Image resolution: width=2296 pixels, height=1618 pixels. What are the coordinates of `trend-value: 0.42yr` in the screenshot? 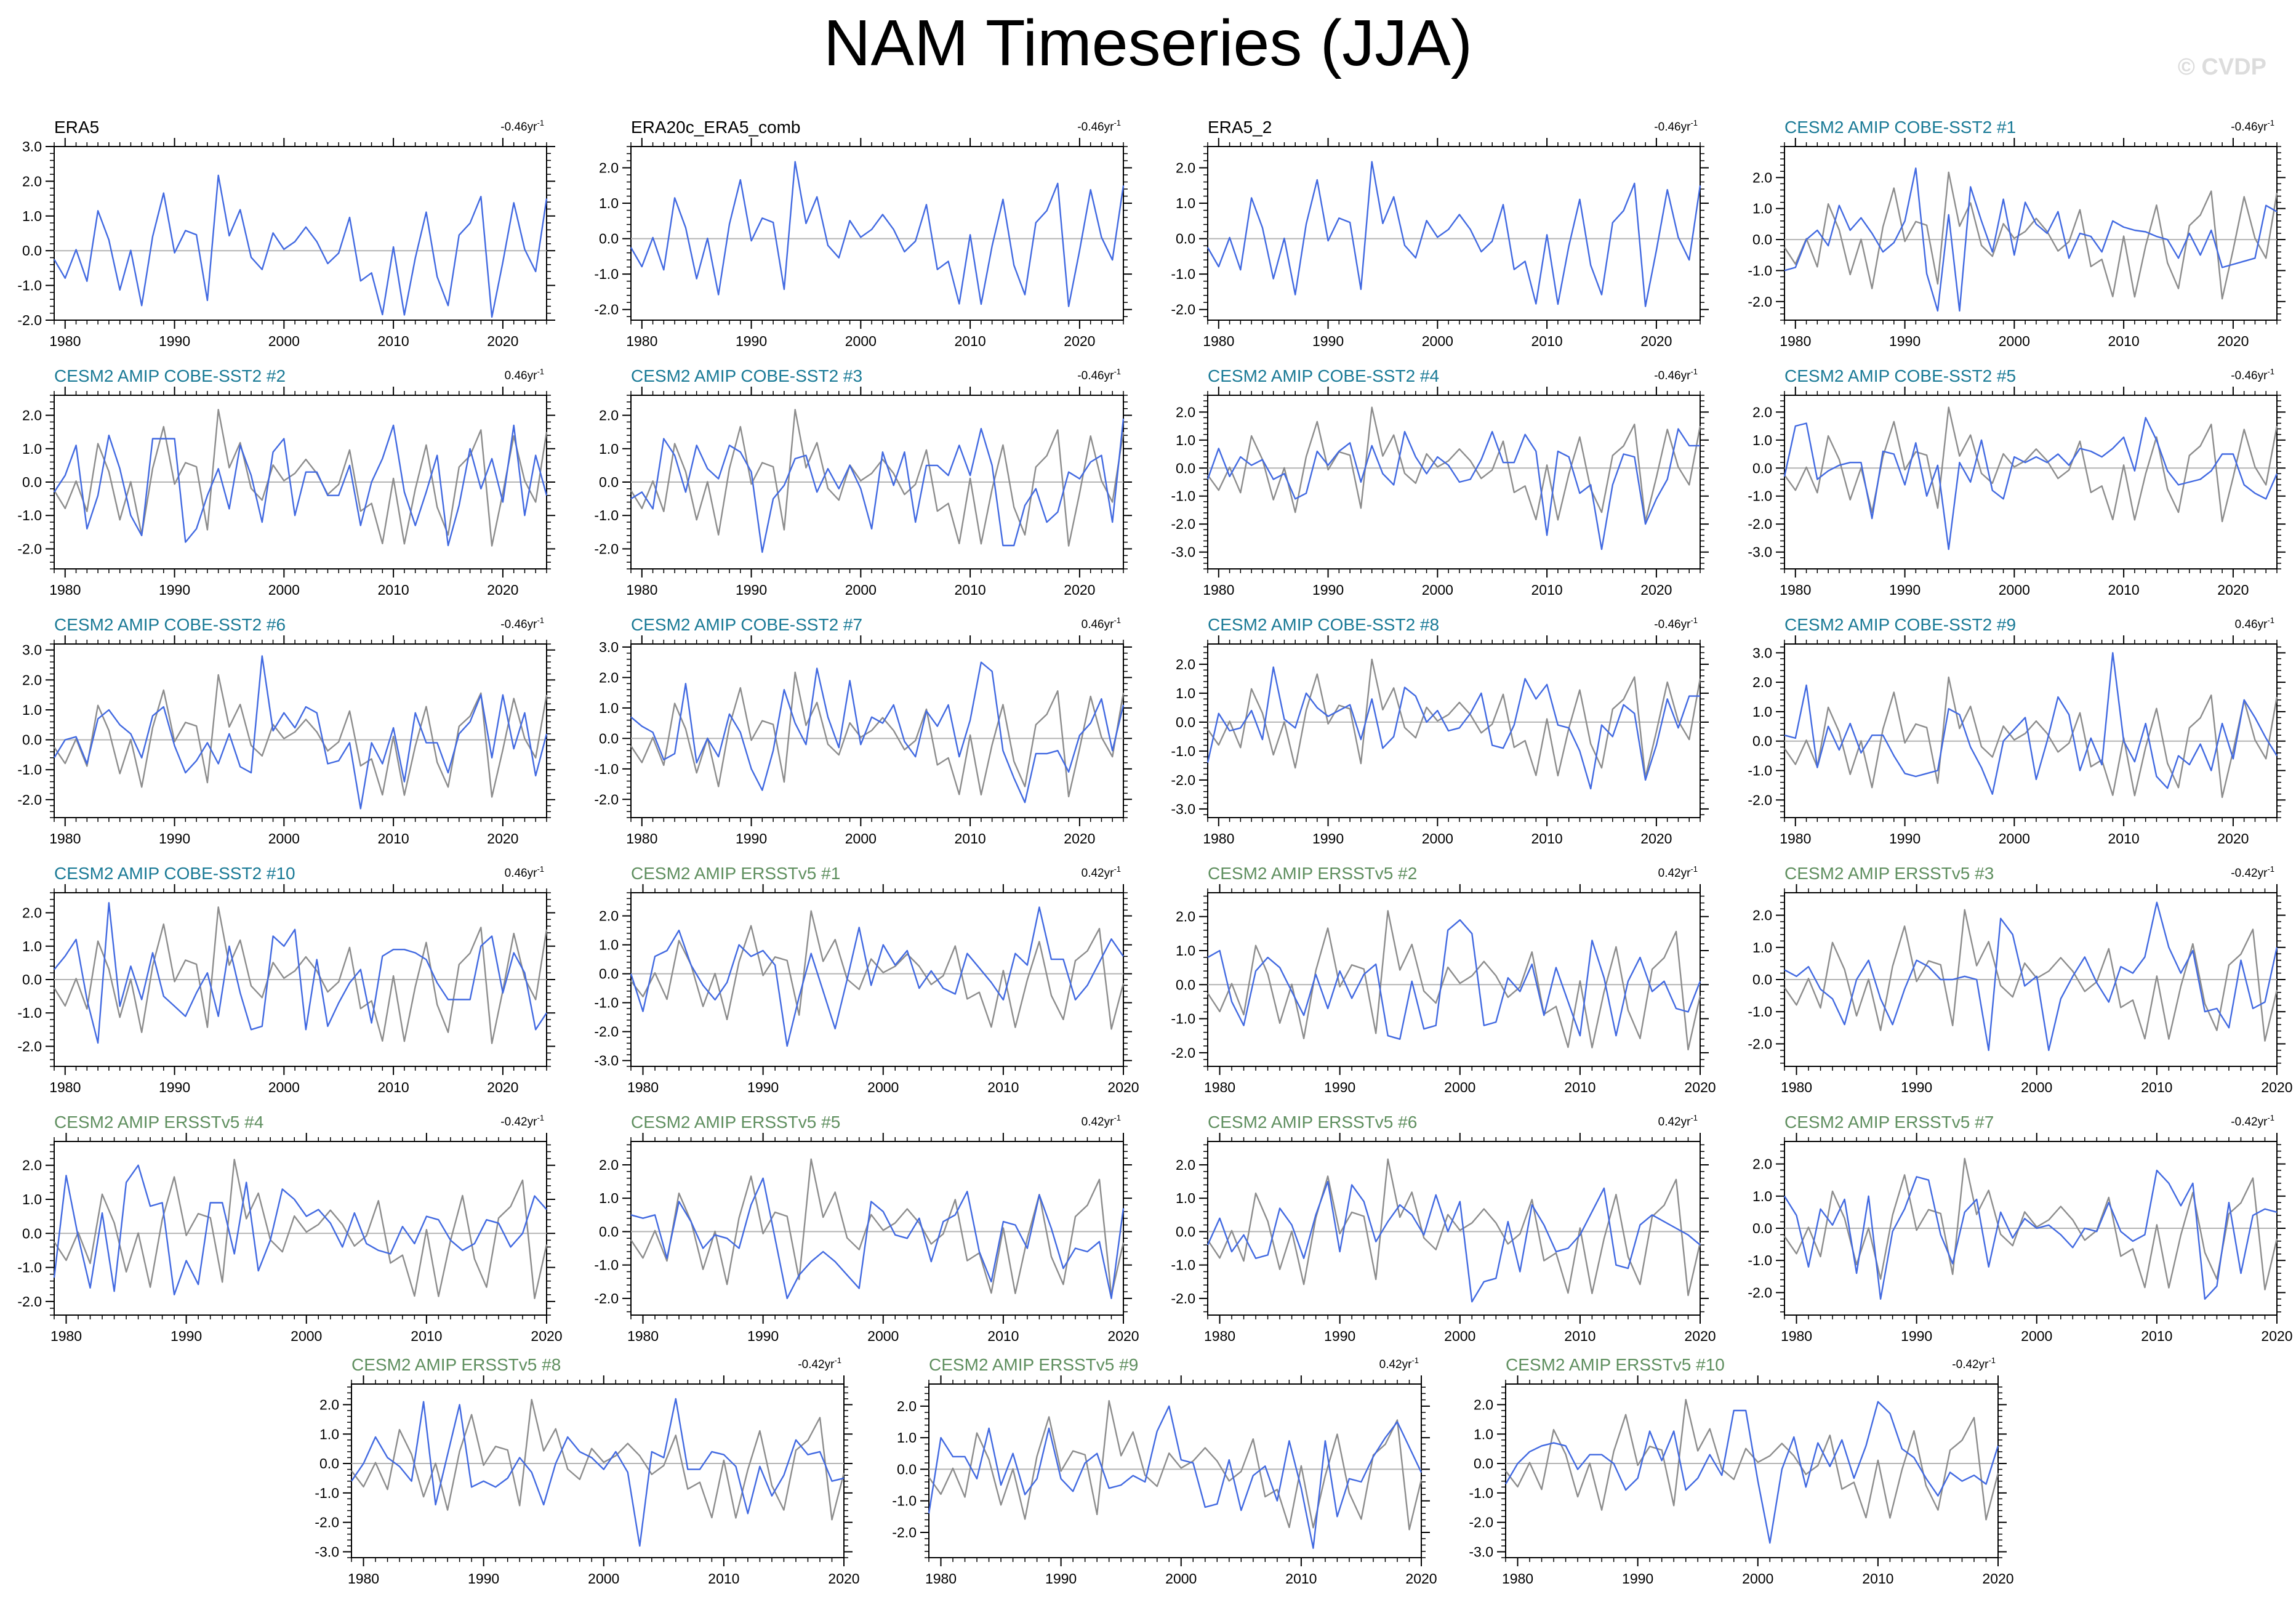 It's located at (1098, 1122).